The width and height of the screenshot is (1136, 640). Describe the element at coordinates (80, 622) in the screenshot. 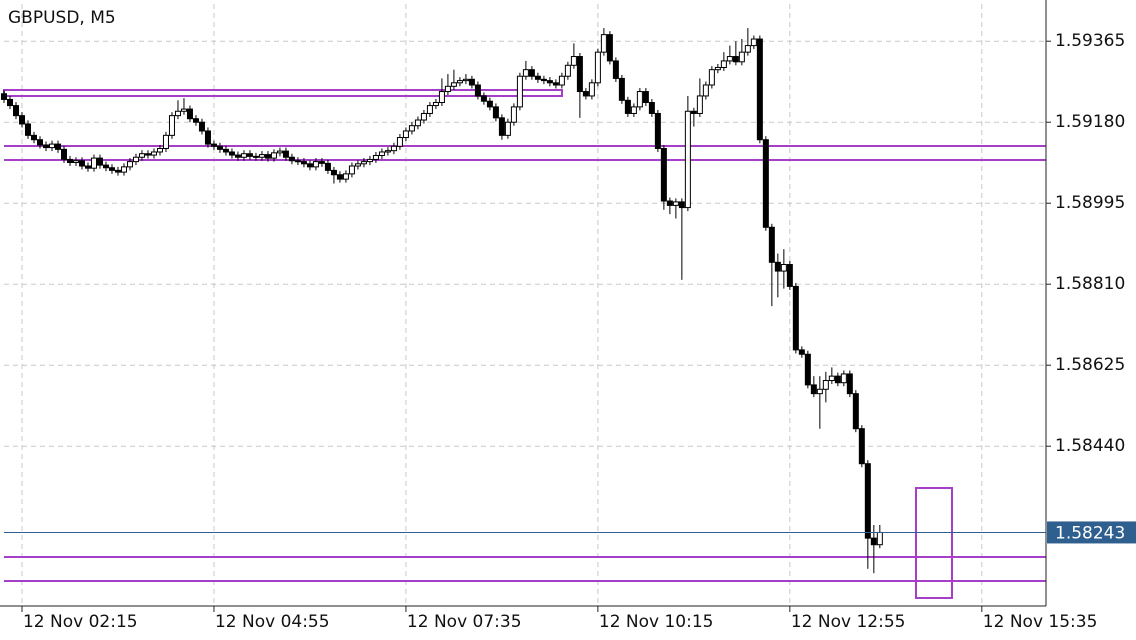

I see `x-tick-label: 12 Nov 02:15` at that location.